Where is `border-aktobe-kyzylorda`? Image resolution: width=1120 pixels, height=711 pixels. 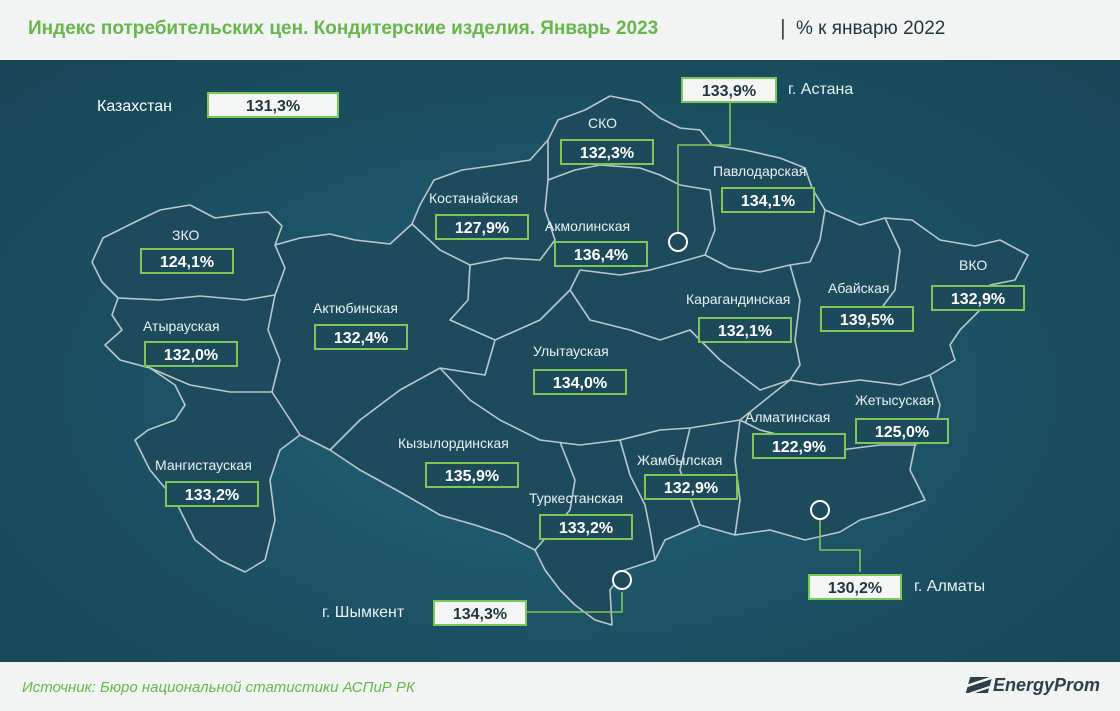 border-aktobe-kyzylorda is located at coordinates (412, 395).